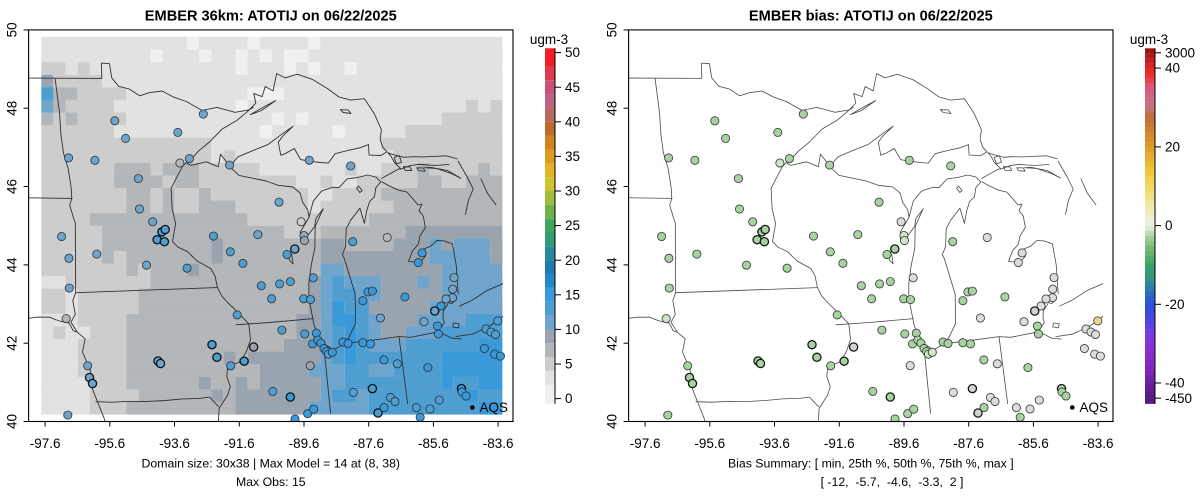 The width and height of the screenshot is (1200, 502). I want to click on svg-text: -20, so click(1175, 304).